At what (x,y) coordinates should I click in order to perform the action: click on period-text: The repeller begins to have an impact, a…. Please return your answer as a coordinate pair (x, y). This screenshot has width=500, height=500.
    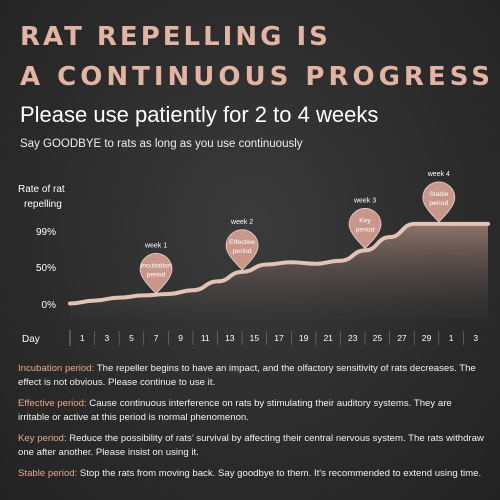
    Looking at the image, I should click on (247, 375).